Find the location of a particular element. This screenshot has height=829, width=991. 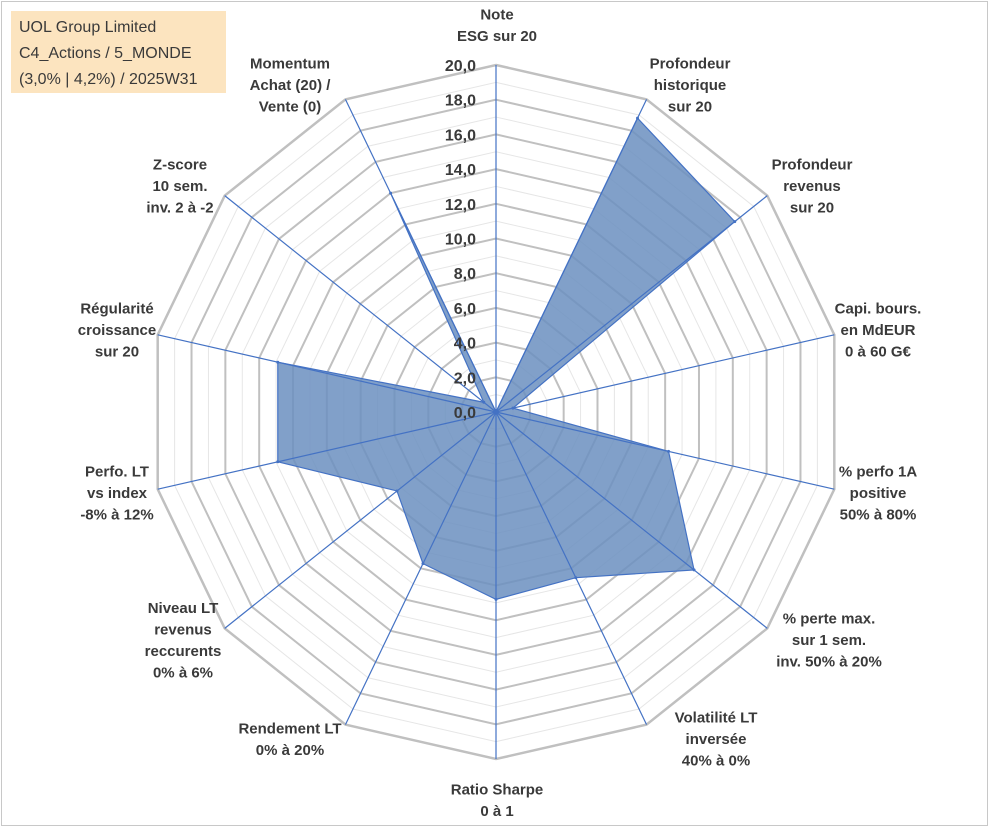

category-label-line: 40% à 0% is located at coordinates (716, 761).